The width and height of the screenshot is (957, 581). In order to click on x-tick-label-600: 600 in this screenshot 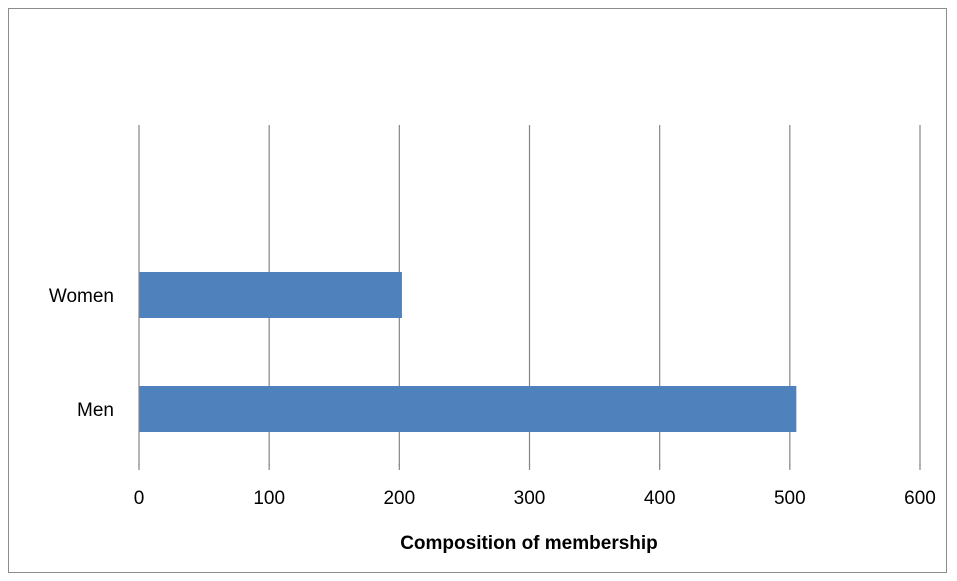, I will do `click(920, 498)`.